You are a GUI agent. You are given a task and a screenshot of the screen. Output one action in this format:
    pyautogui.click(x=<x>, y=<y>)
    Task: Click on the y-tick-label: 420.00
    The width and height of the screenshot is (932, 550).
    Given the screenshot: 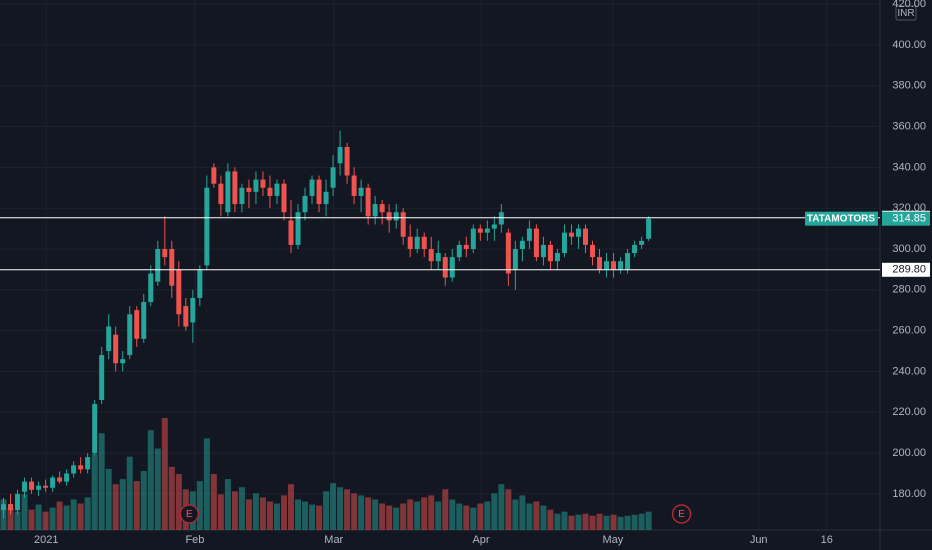 What is the action you would take?
    pyautogui.click(x=909, y=5)
    